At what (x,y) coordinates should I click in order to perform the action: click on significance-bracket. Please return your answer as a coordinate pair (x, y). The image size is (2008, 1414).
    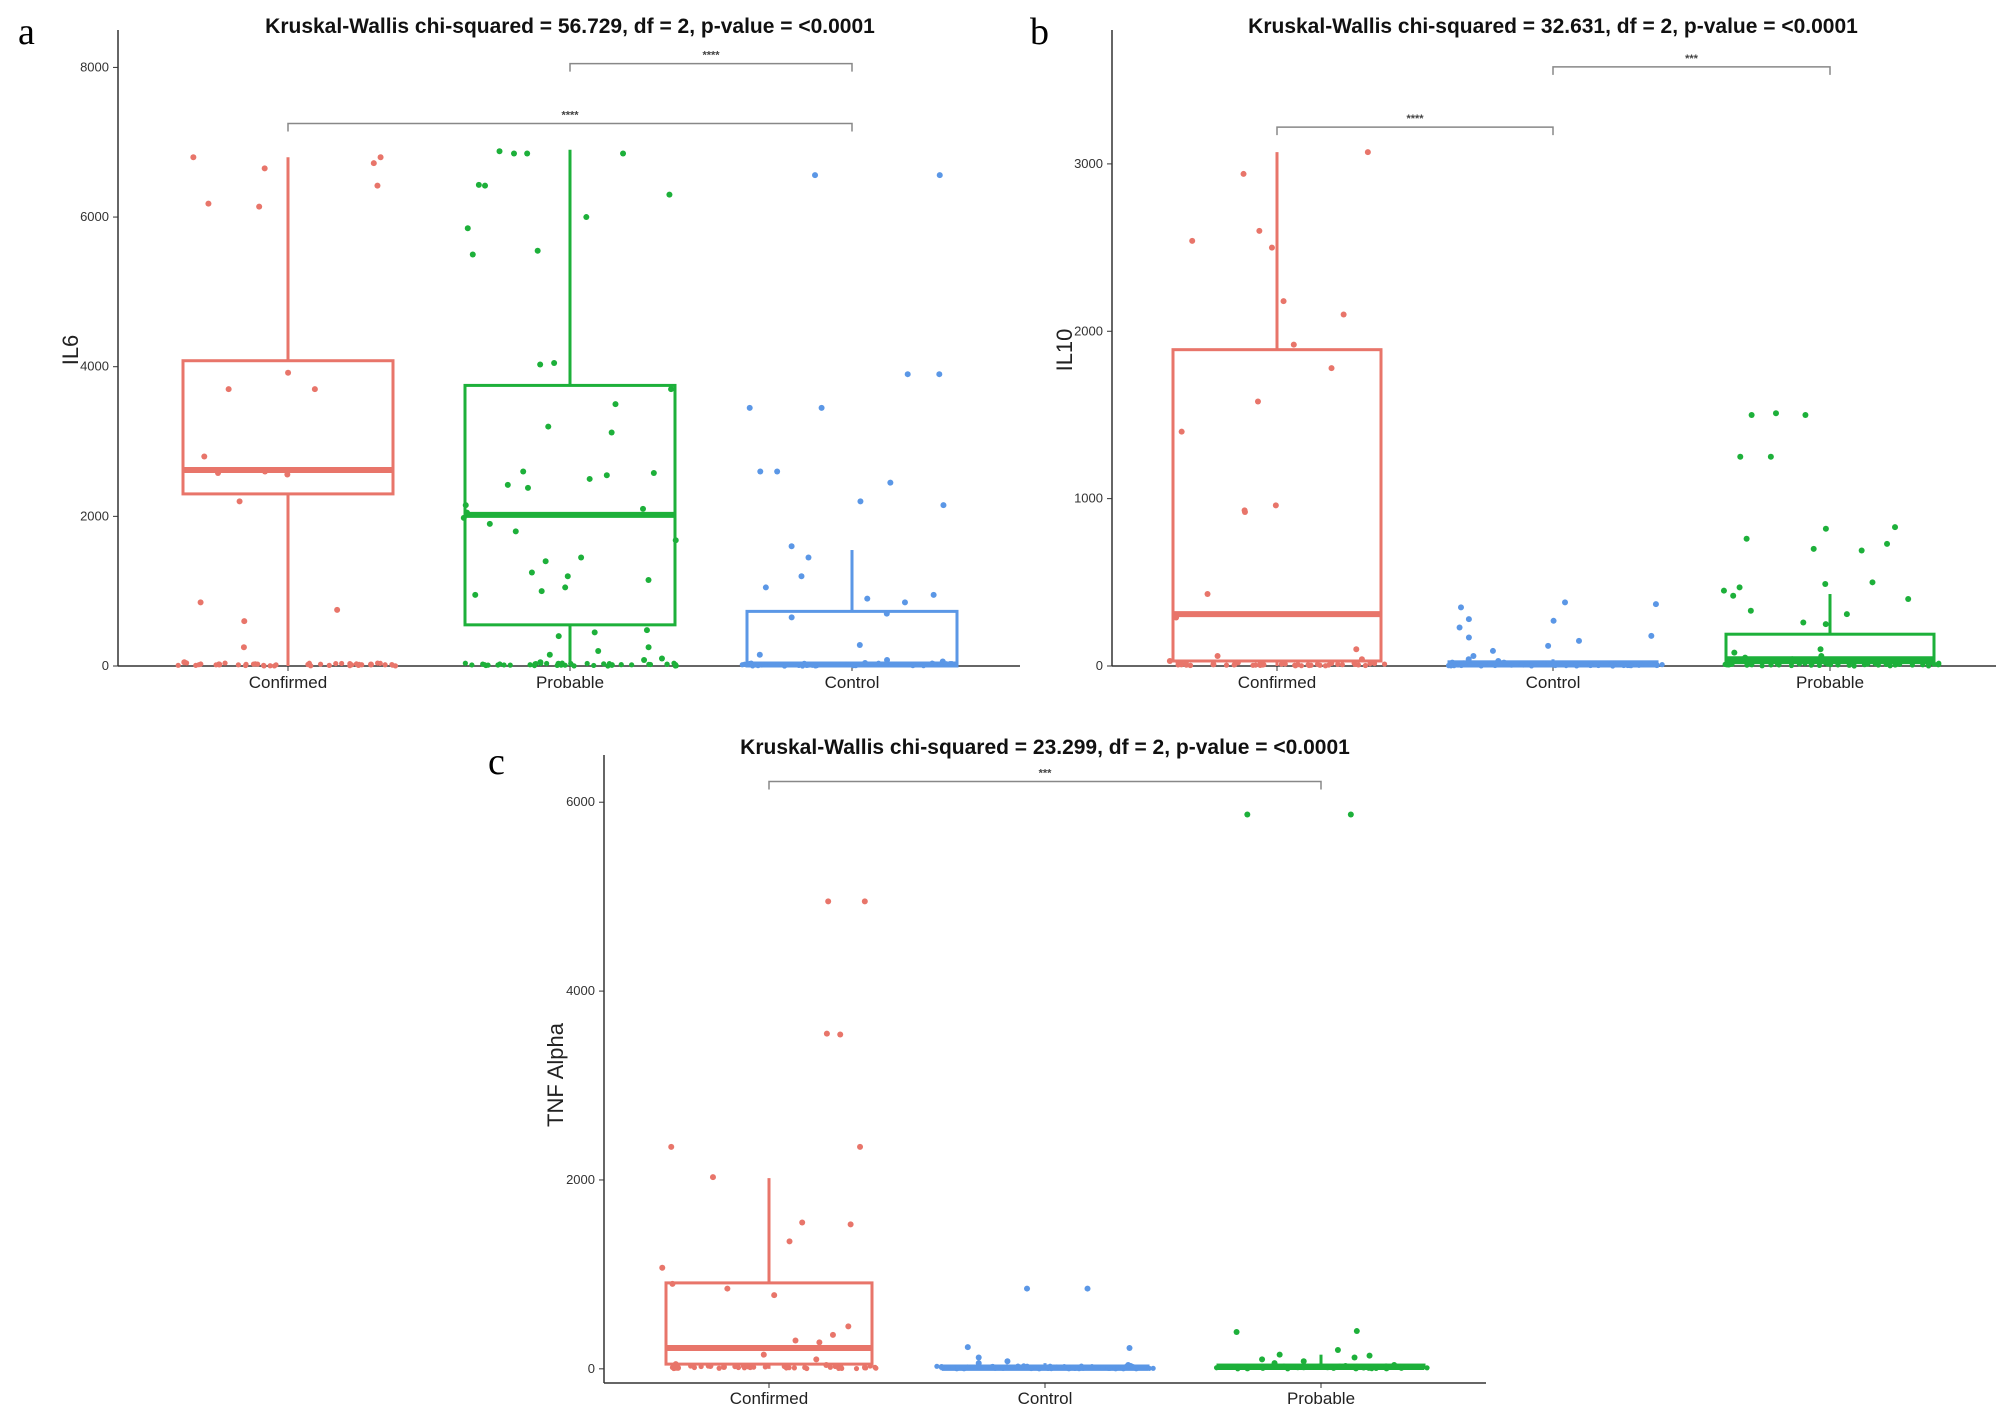
    Looking at the image, I should click on (1415, 131).